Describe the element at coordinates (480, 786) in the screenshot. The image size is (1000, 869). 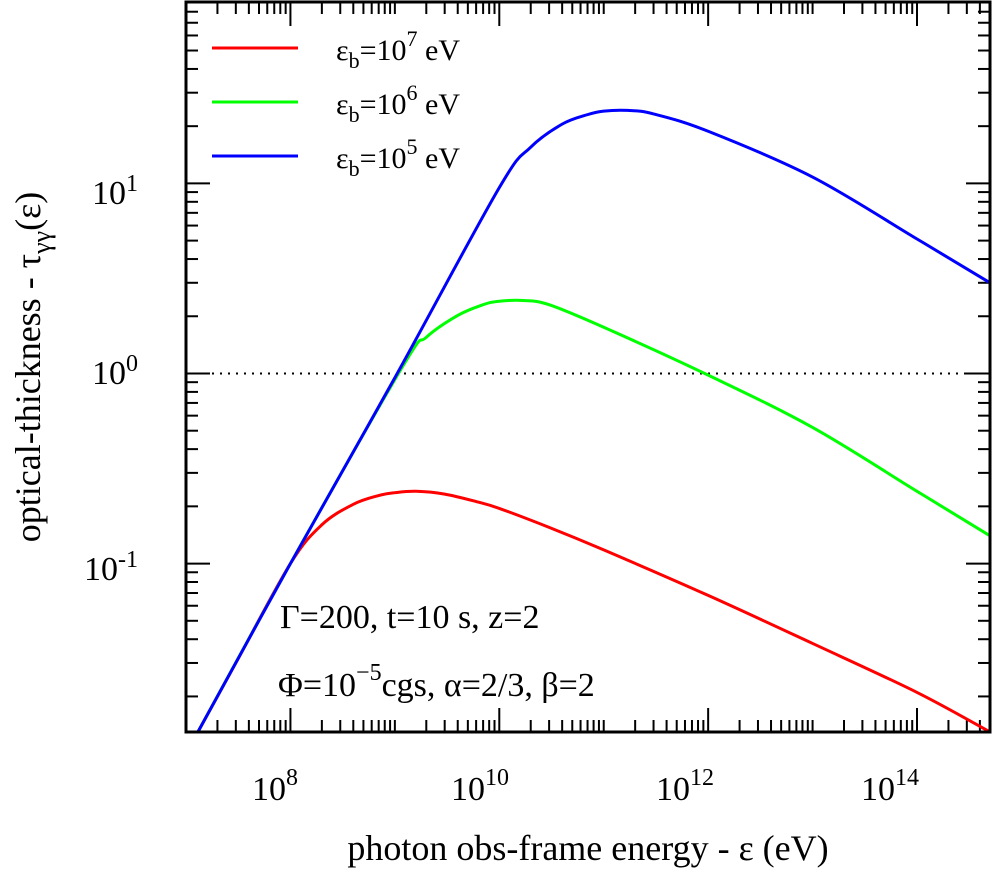
I see `x-tick-label: 1010` at that location.